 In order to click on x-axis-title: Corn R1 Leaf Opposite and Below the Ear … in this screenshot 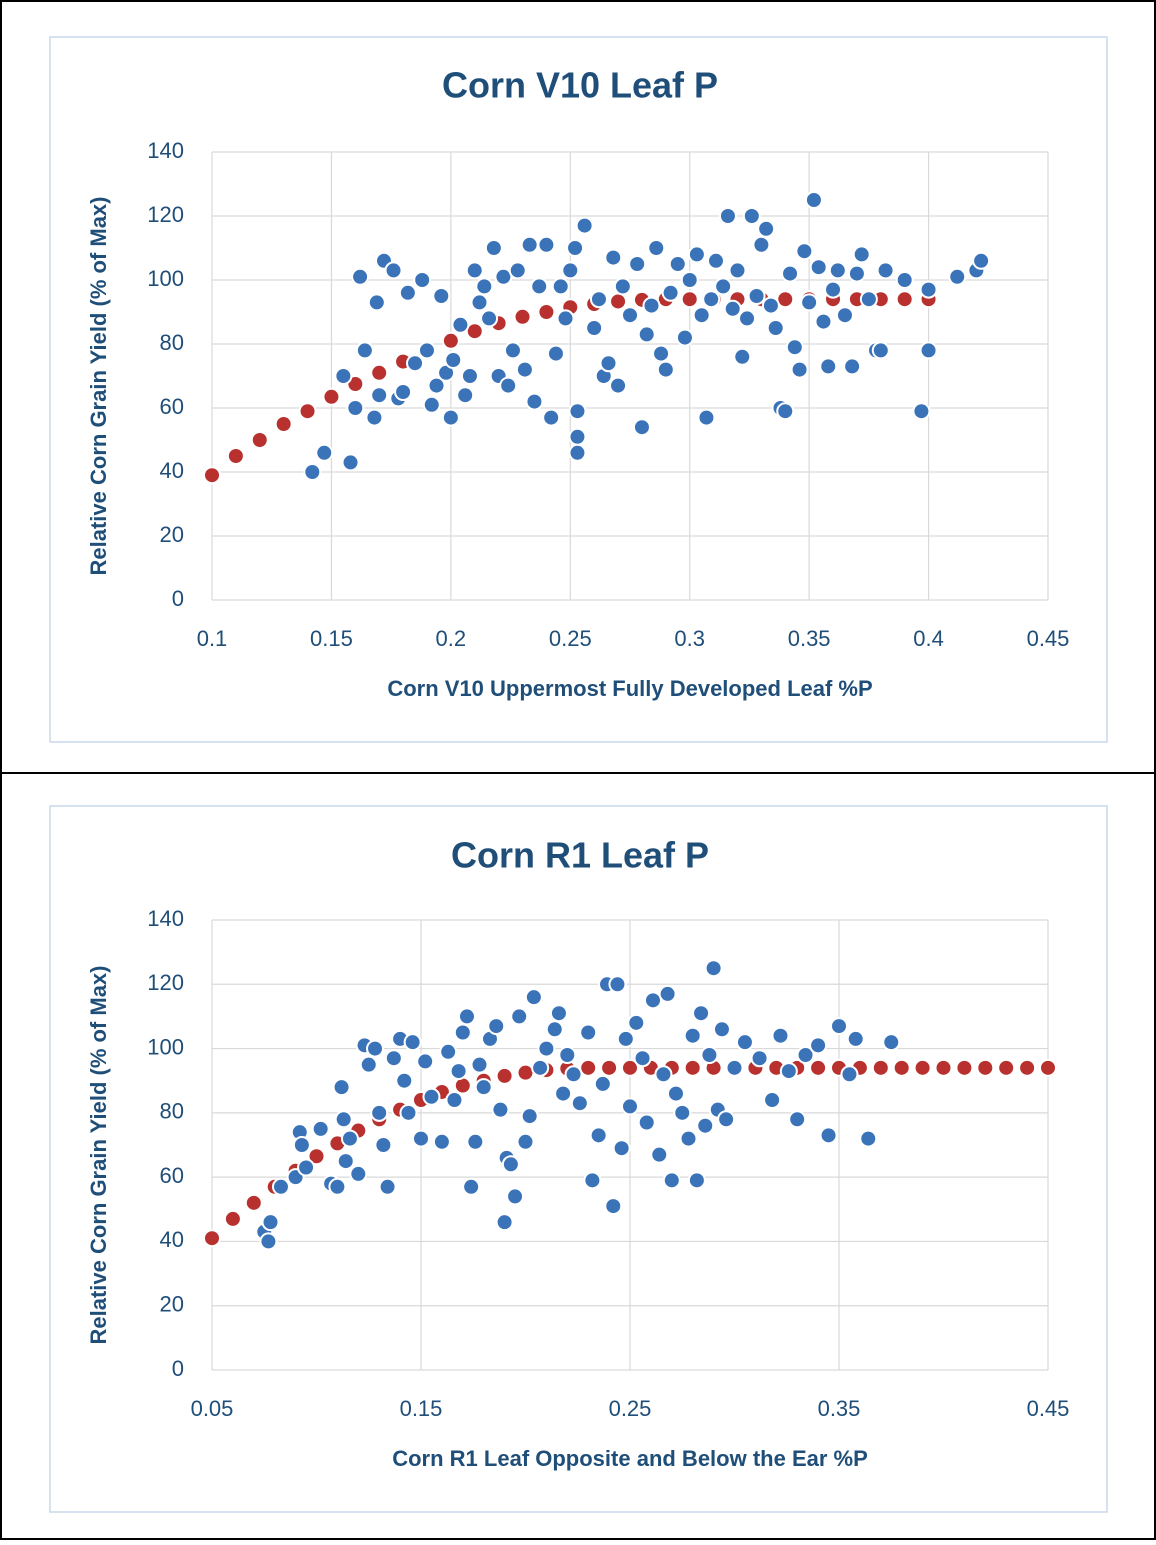, I will do `click(630, 1458)`.